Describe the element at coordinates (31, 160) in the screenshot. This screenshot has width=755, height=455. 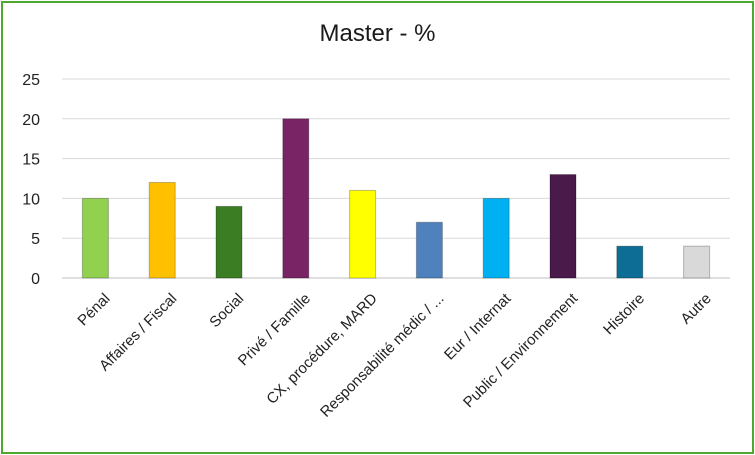
I see `y-tick-label: 15` at that location.